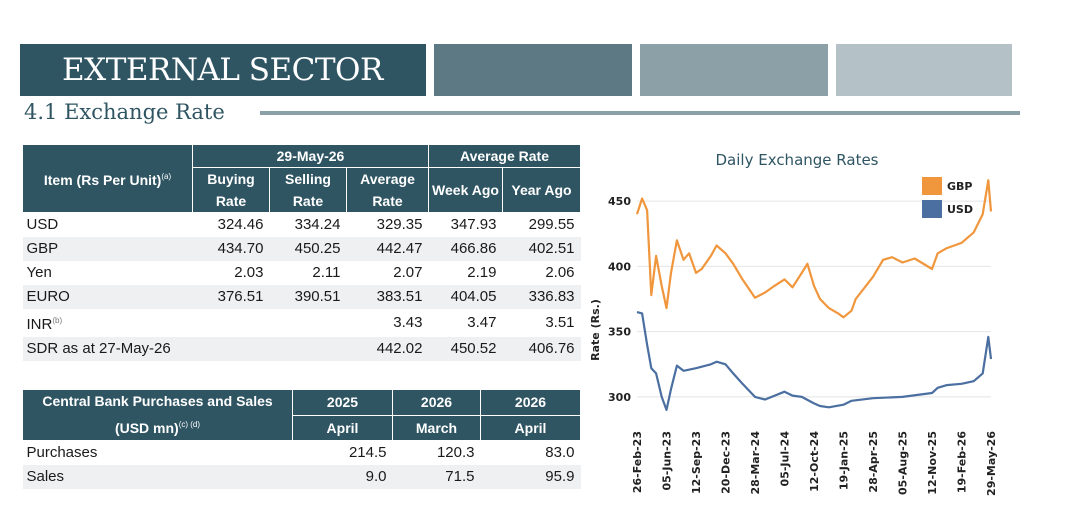  I want to click on x-tick-label: 29-May-26, so click(991, 463).